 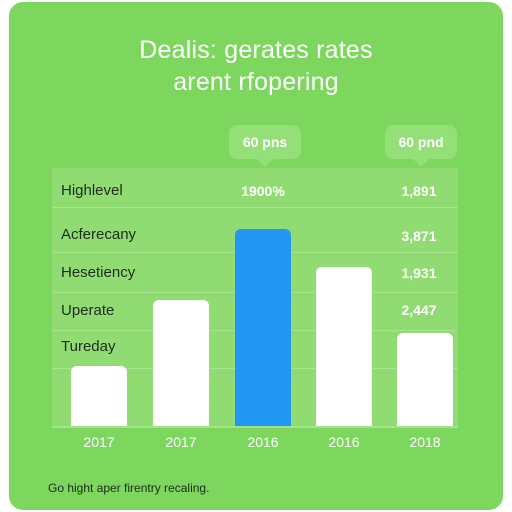 What do you see at coordinates (256, 50) in the screenshot?
I see `chart-title-line-1: Dealis: gerates rates` at bounding box center [256, 50].